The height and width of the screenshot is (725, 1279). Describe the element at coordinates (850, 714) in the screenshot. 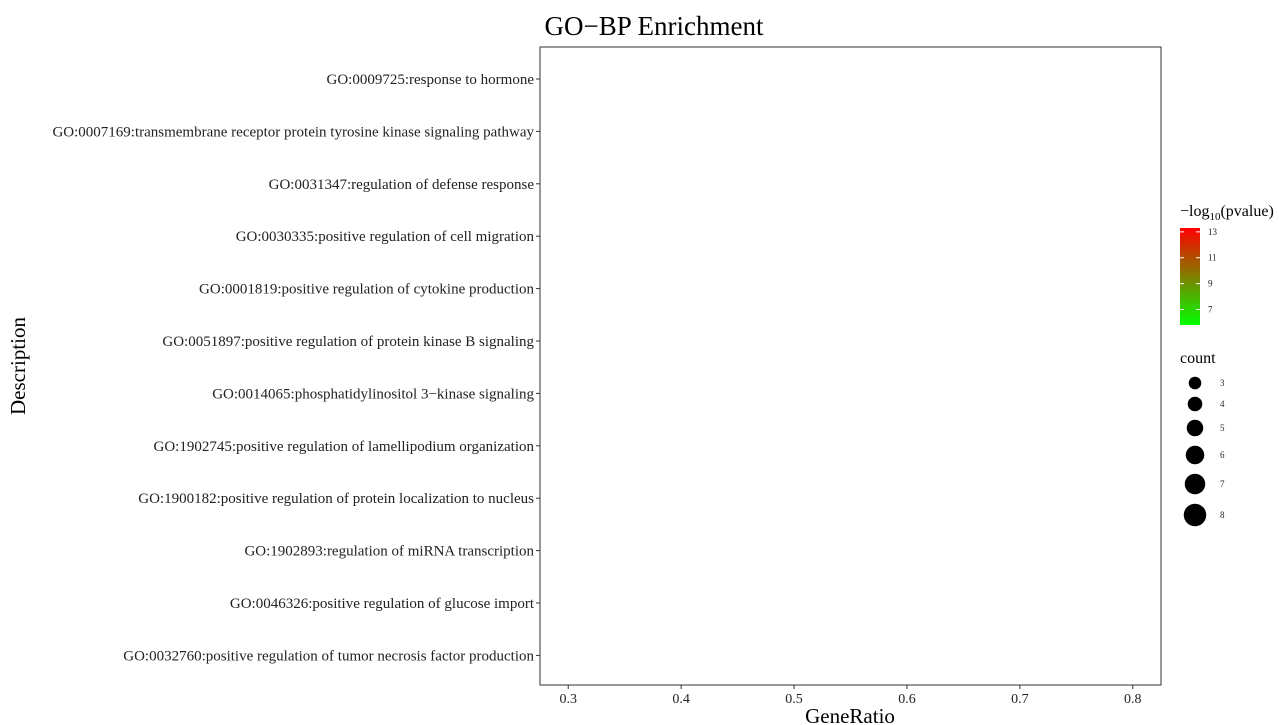

I see `x-axis-title: GeneRatio` at that location.